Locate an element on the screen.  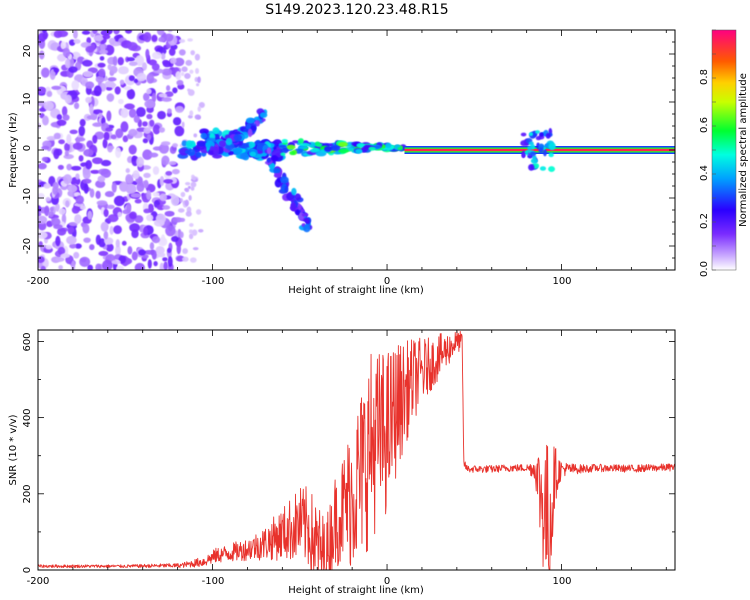
snr-y-tick-label: 600 is located at coordinates (27, 341).